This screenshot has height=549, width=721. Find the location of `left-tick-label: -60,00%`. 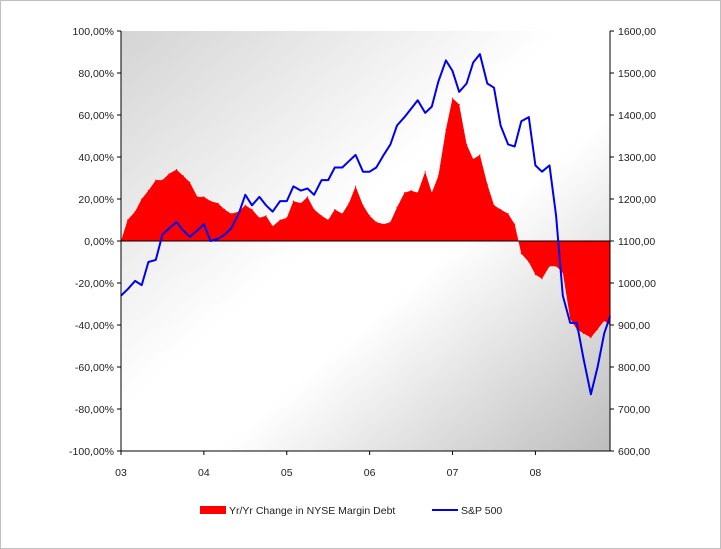

left-tick-label: -60,00% is located at coordinates (94, 368).